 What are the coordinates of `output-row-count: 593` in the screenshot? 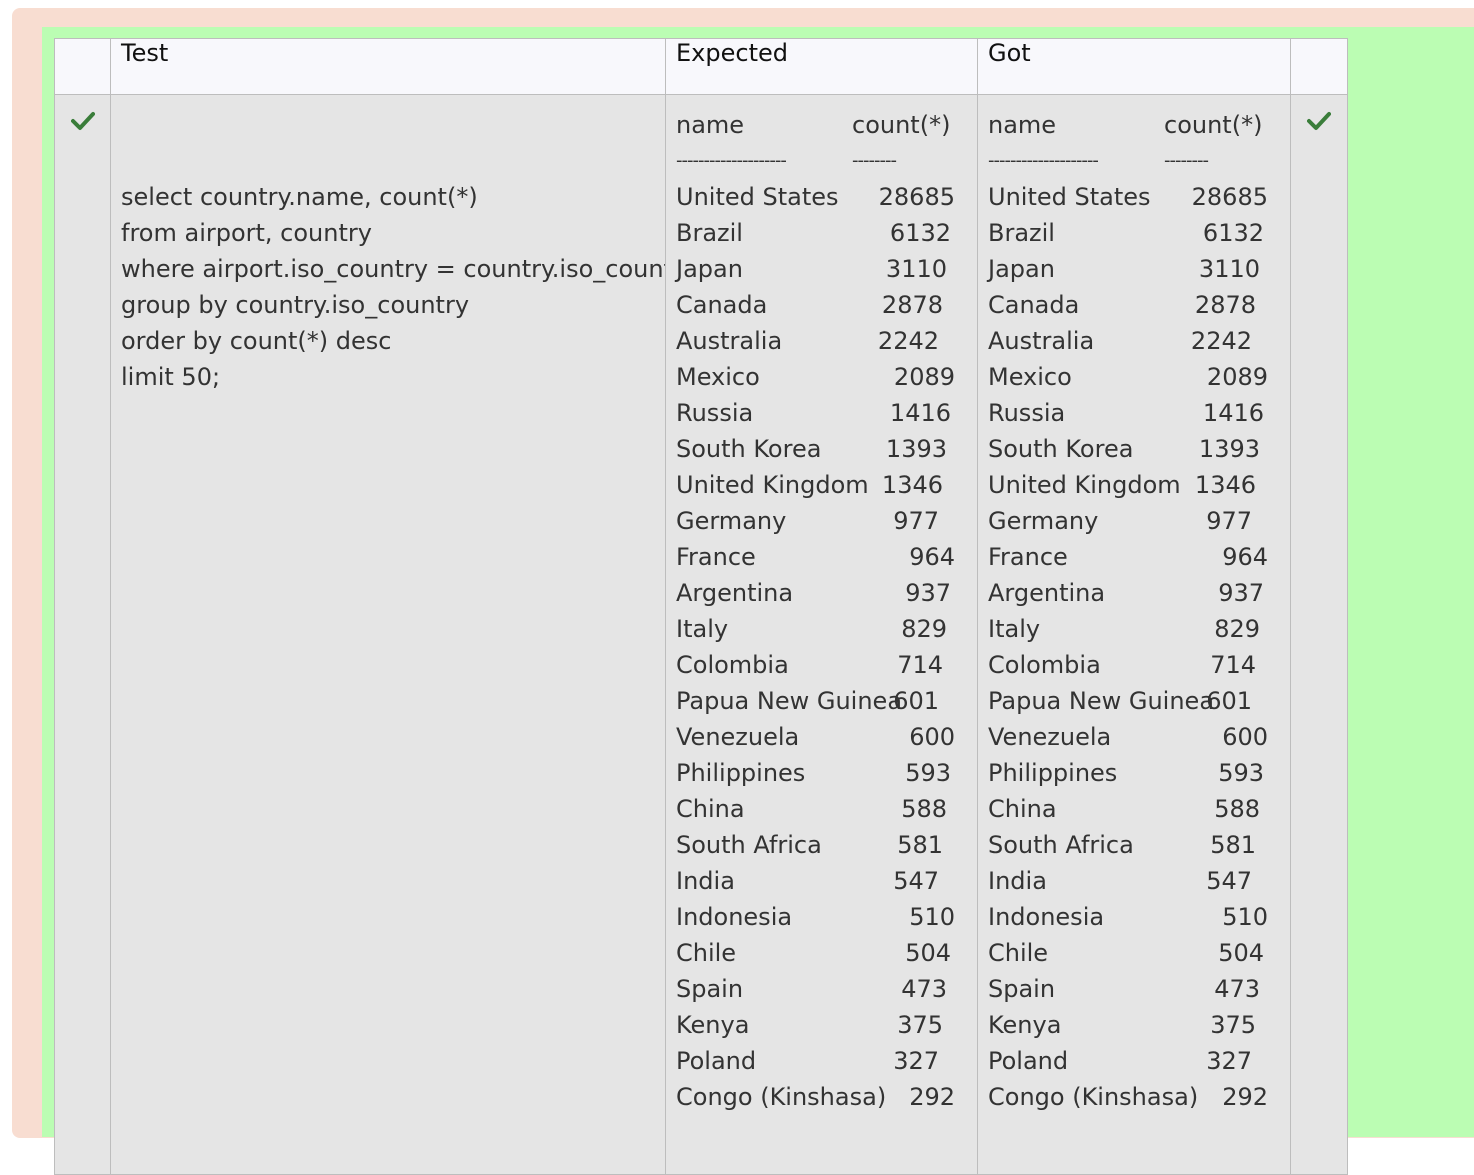 It's located at (928, 773).